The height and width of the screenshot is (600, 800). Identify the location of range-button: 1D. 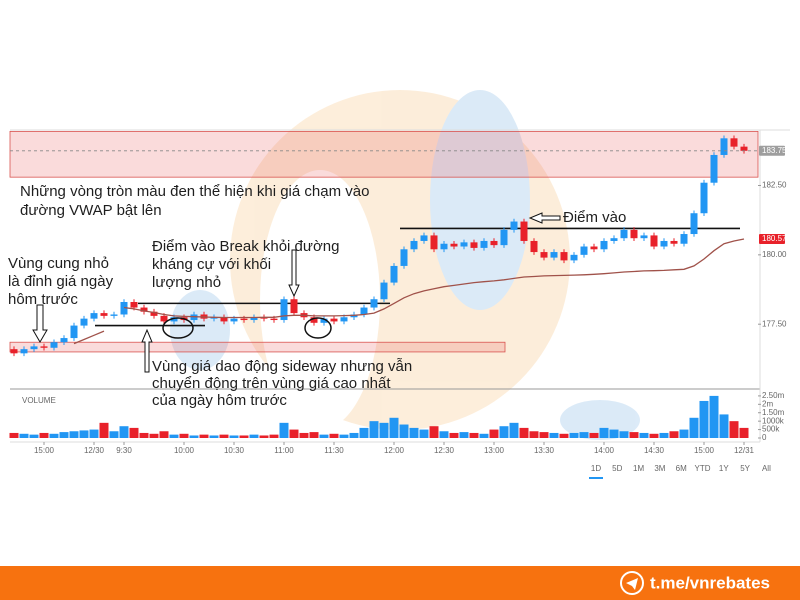
(596, 468).